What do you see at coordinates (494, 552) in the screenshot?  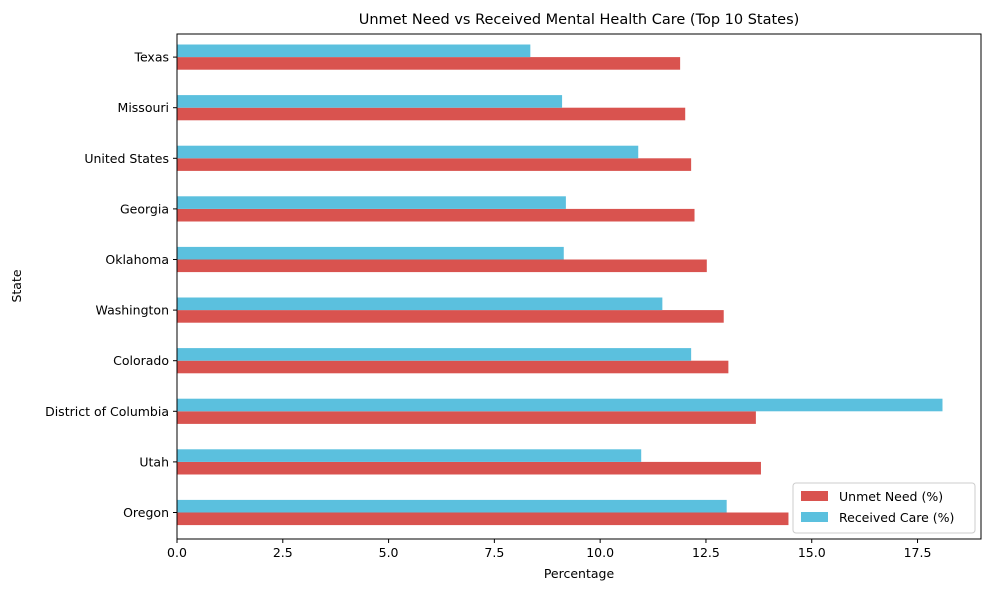 I see `x-tick-label: 7.5` at bounding box center [494, 552].